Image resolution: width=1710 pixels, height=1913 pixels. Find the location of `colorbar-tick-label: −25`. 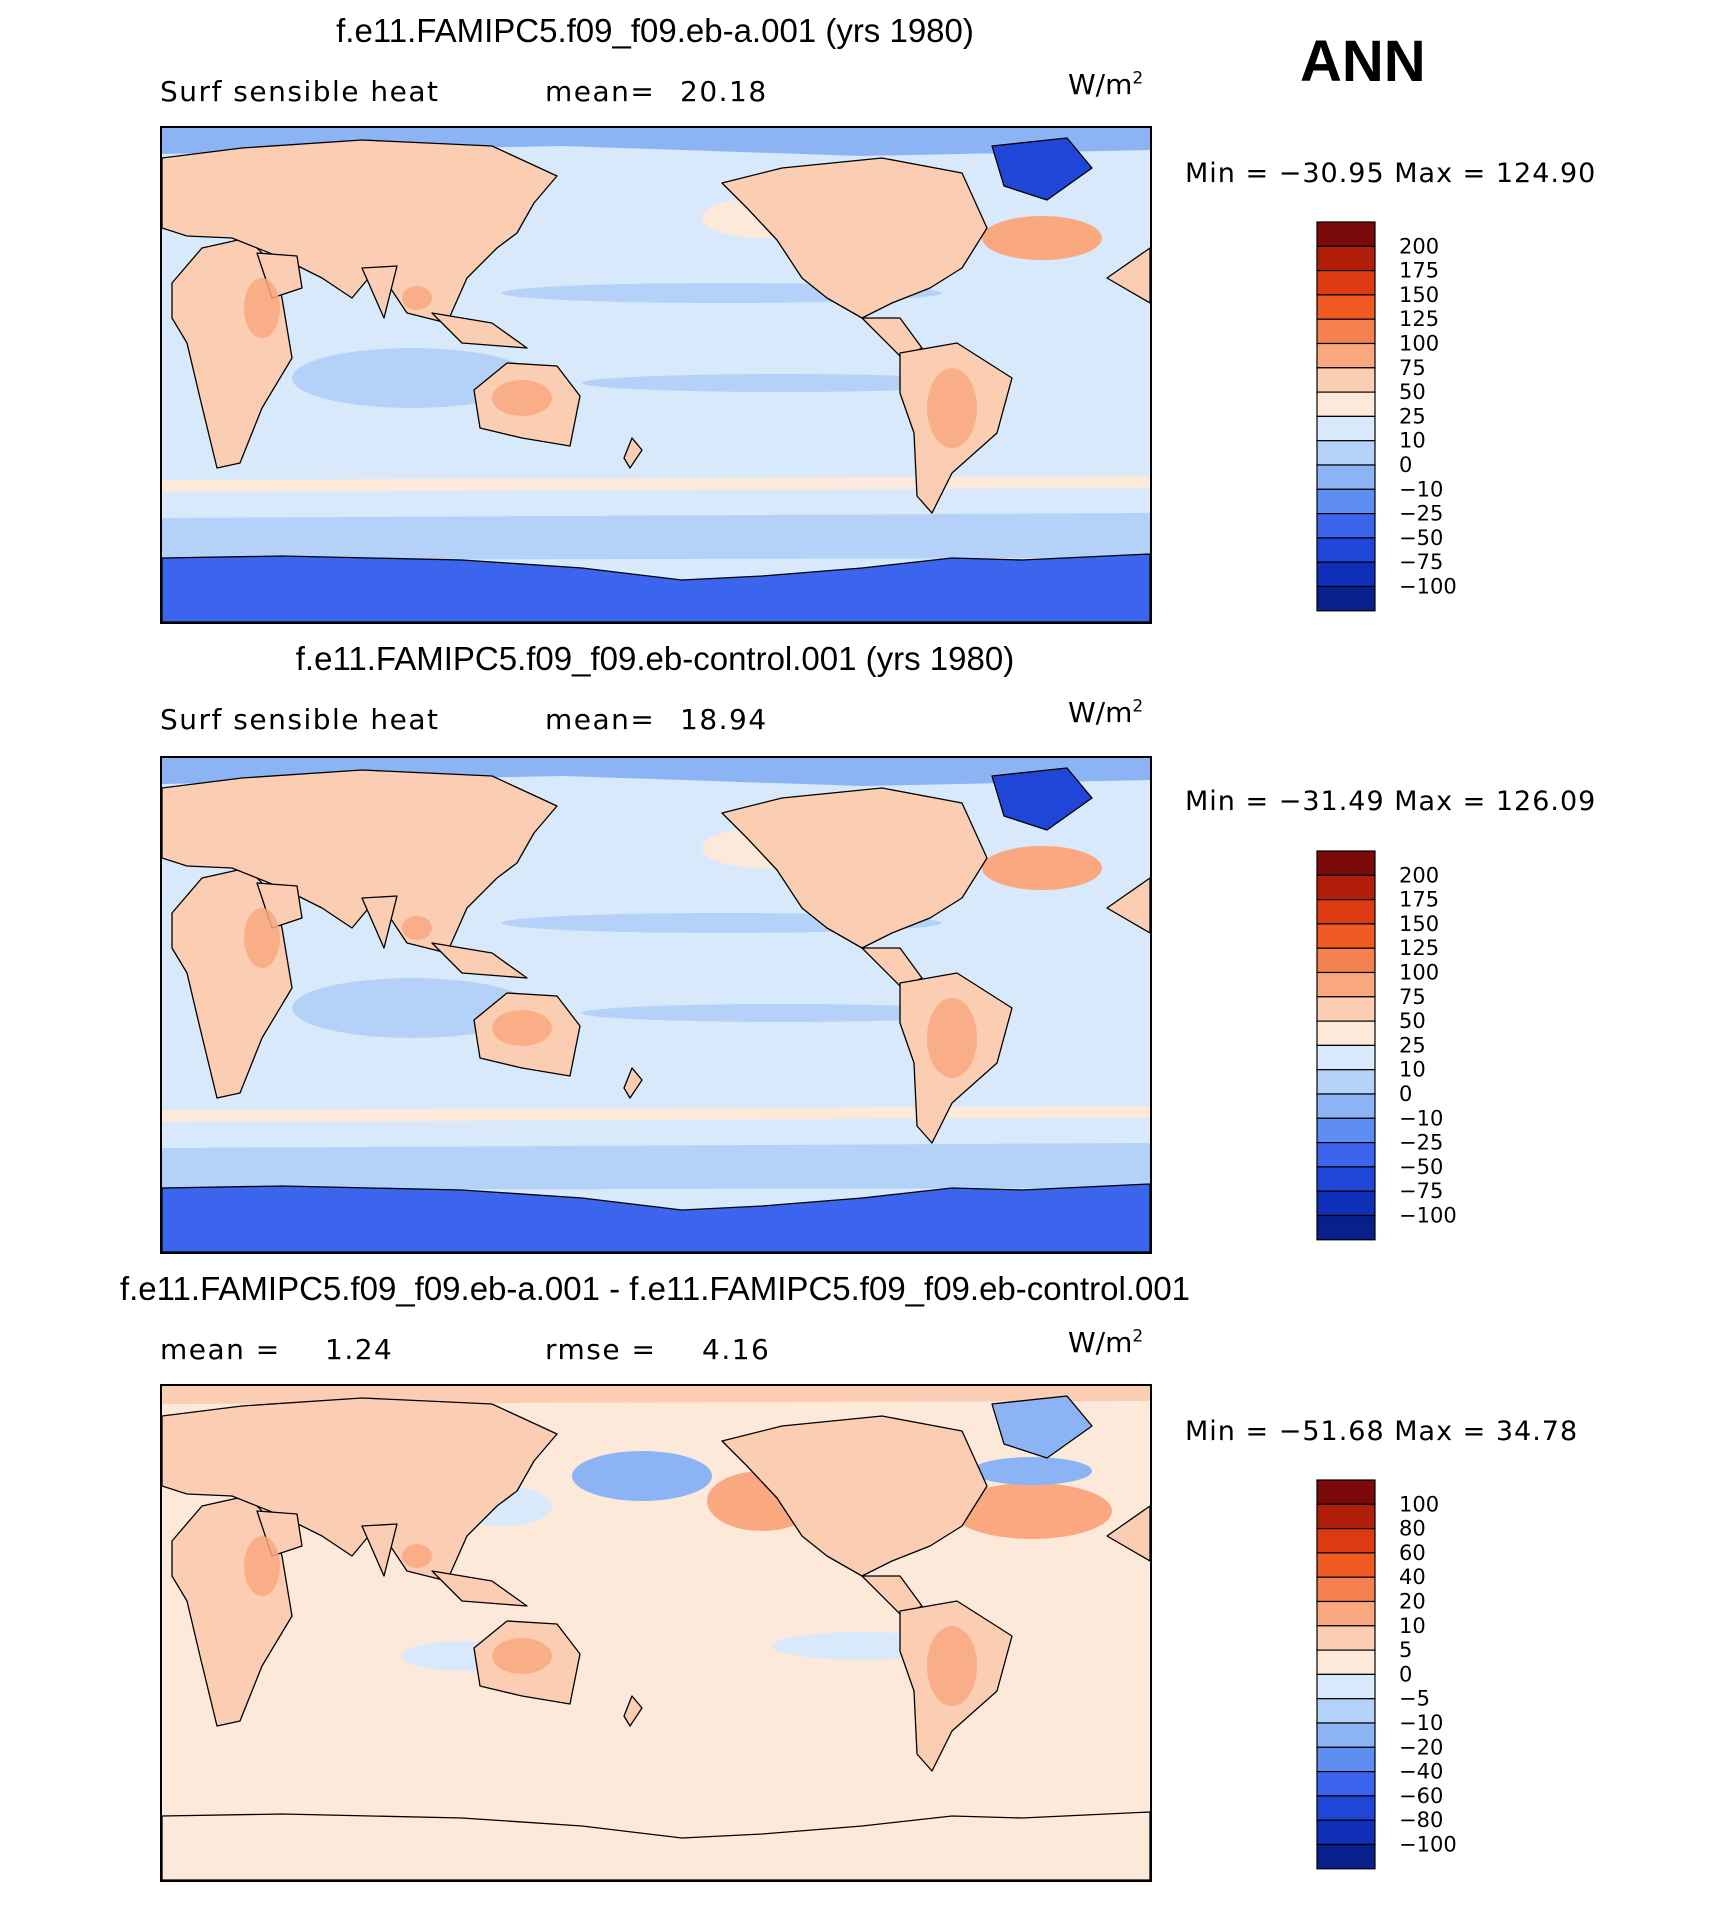

colorbar-tick-label: −25 is located at coordinates (1421, 1143).